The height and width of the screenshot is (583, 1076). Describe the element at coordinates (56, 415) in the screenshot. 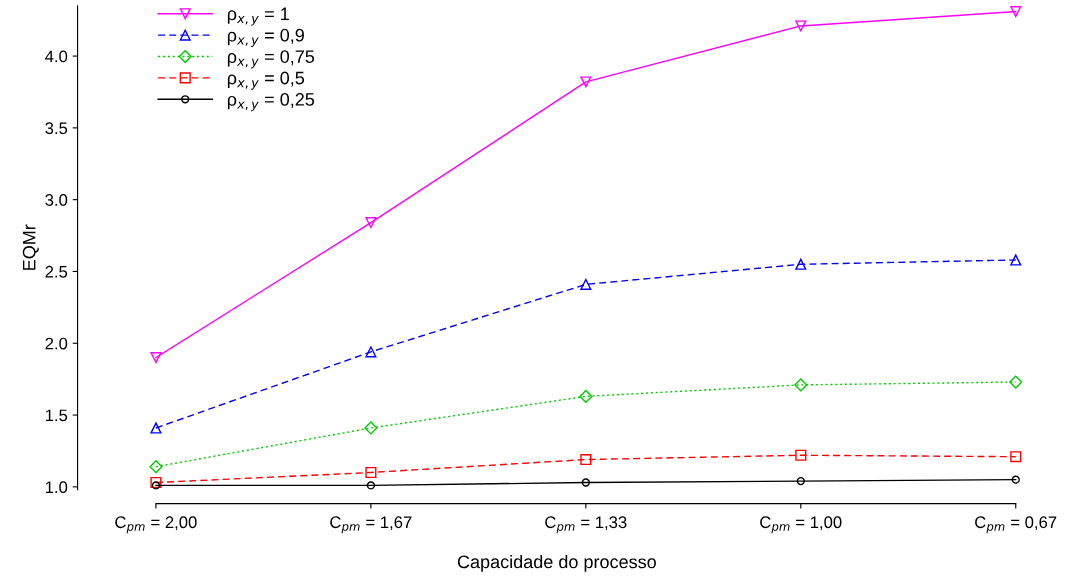

I see `y-tick-label: 1.5` at that location.